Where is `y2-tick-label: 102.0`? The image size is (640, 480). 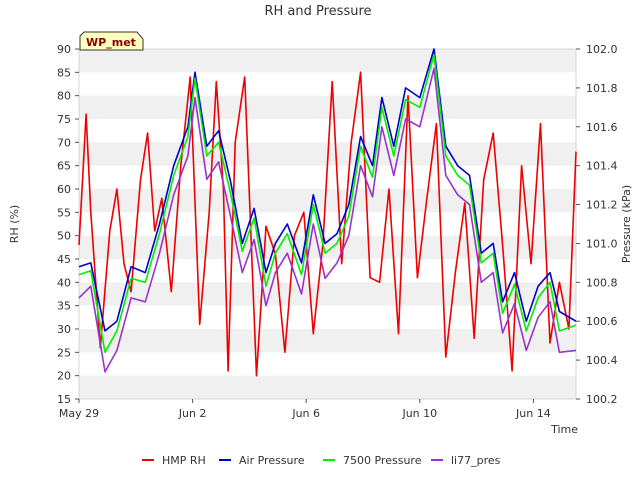 y2-tick-label: 102.0 is located at coordinates (602, 49).